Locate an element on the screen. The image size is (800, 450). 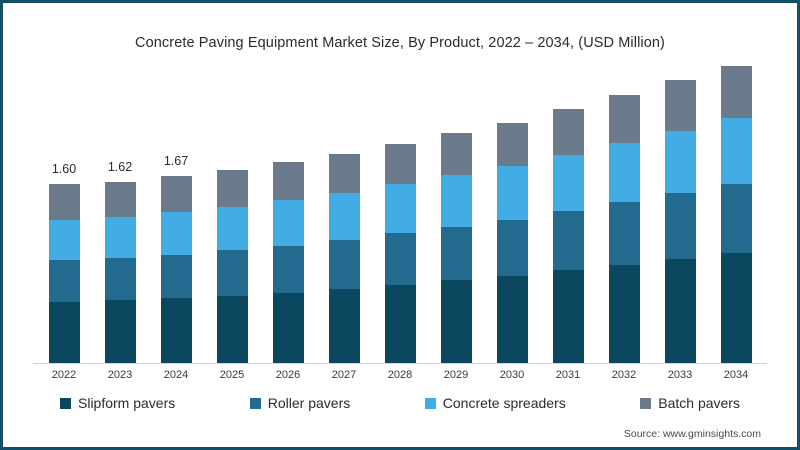
bar-group: 1.62 is located at coordinates (120, 220).